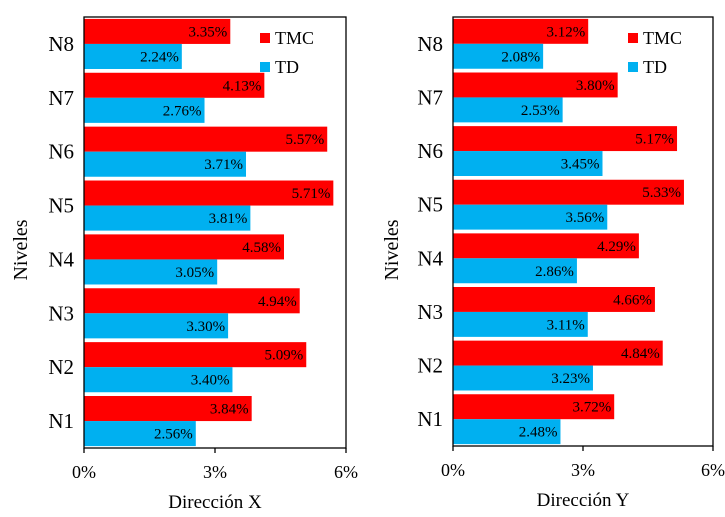  I want to click on panel-1-legend-swatch-tmc, so click(265, 38).